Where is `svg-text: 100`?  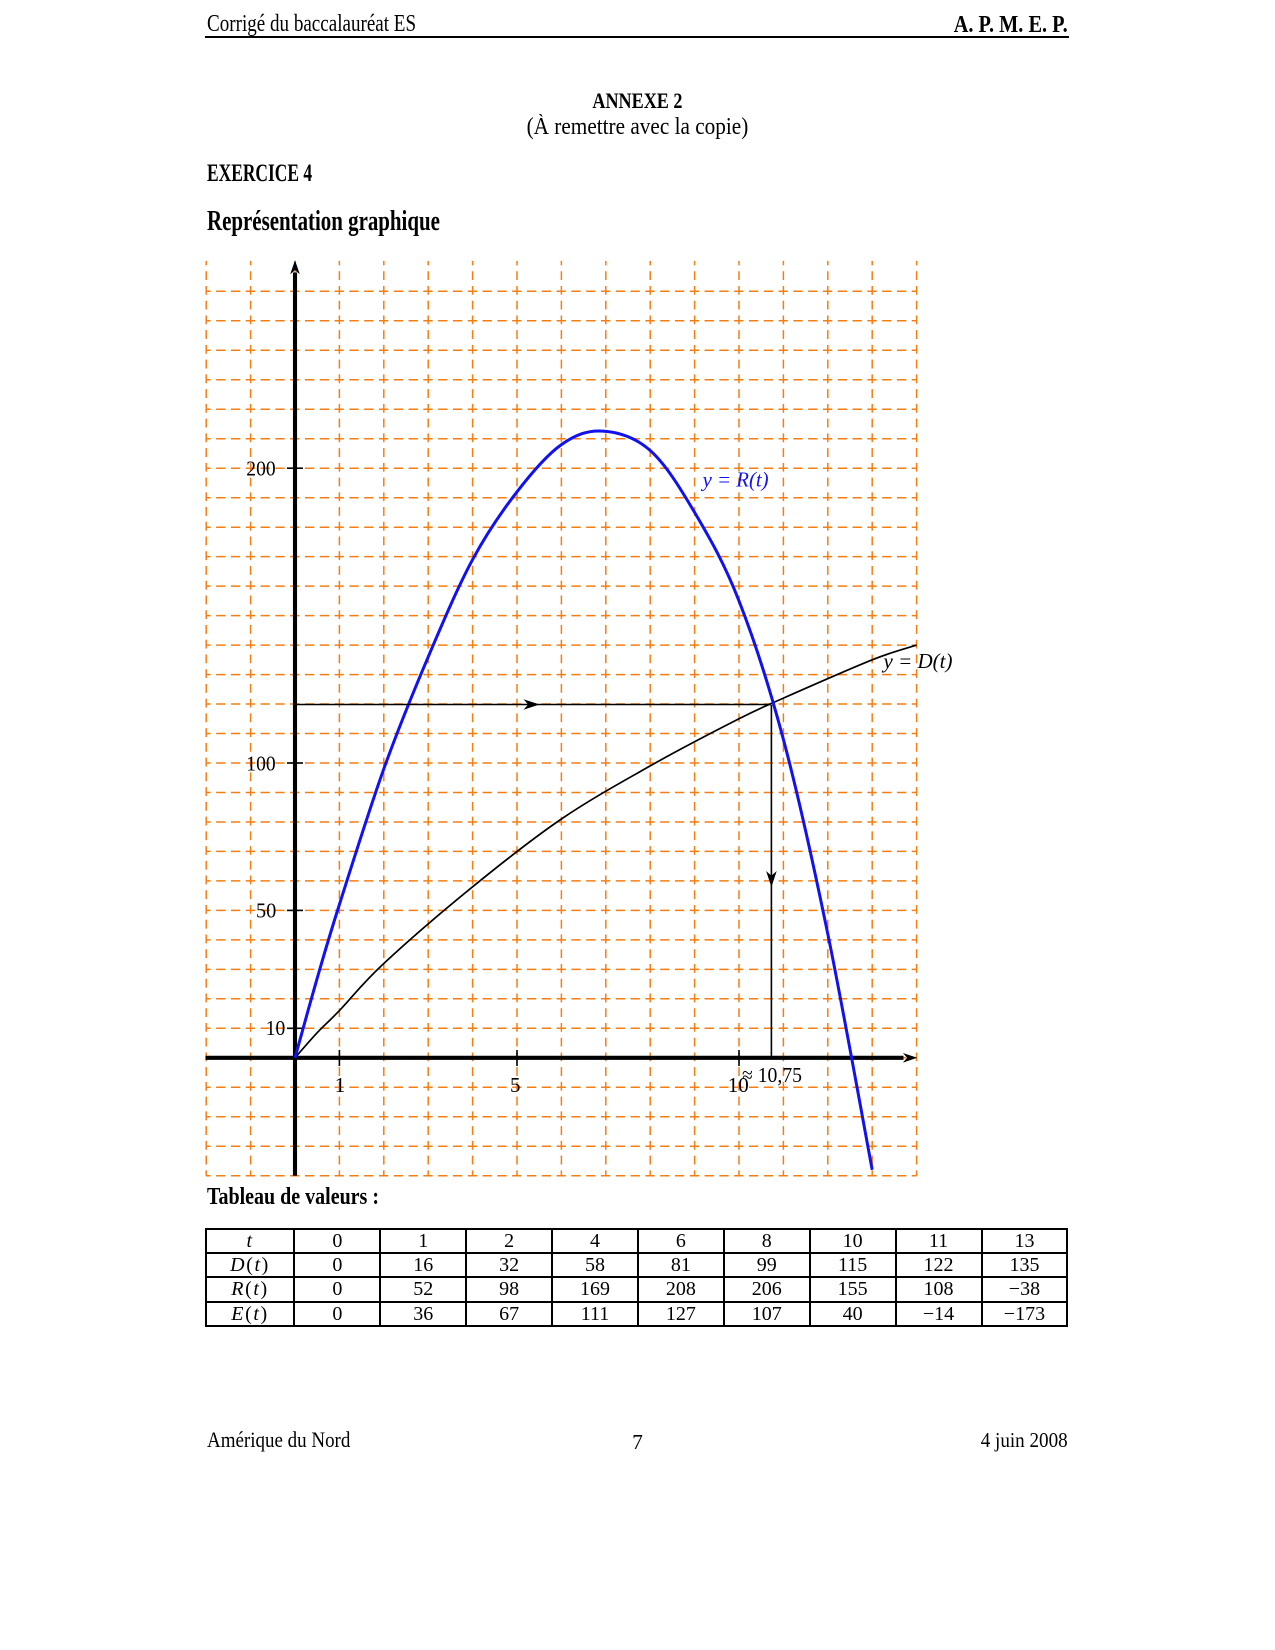
svg-text: 100 is located at coordinates (260, 763).